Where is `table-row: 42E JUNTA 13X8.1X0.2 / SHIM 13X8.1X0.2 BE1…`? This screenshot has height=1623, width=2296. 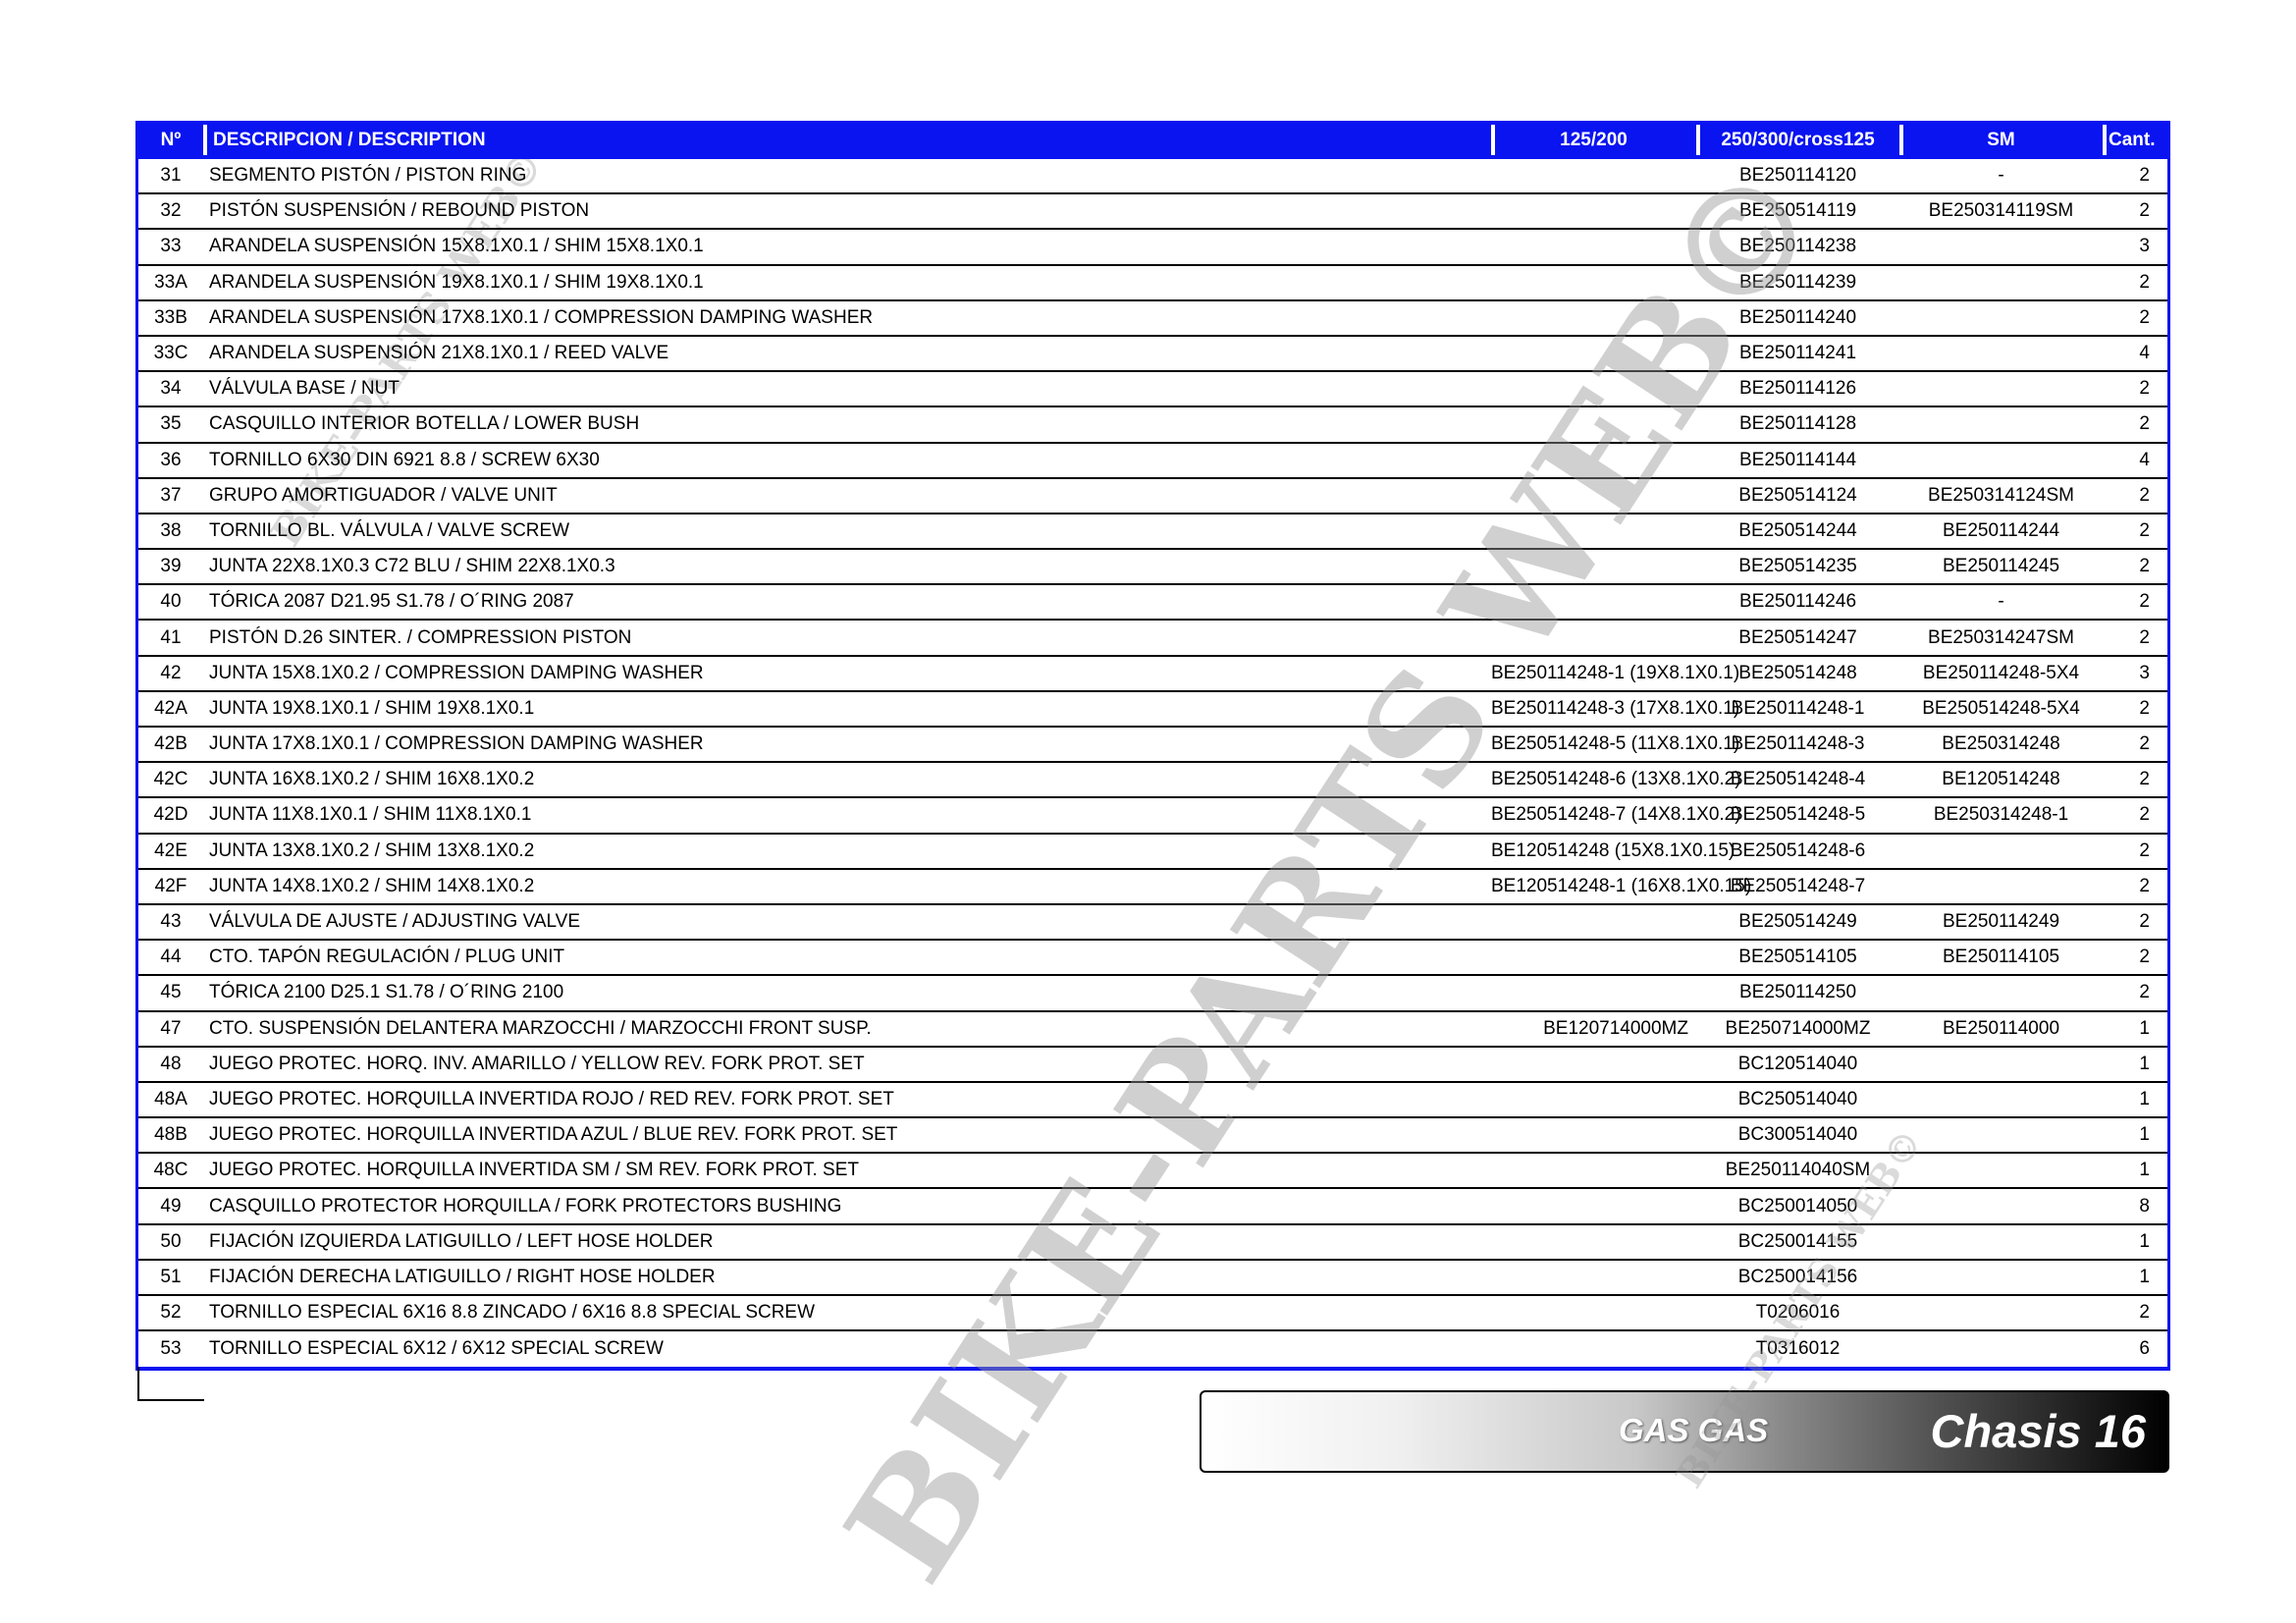
table-row: 42E JUNTA 13X8.1X0.2 / SHIM 13X8.1X0.2 BE1… is located at coordinates (1152, 852).